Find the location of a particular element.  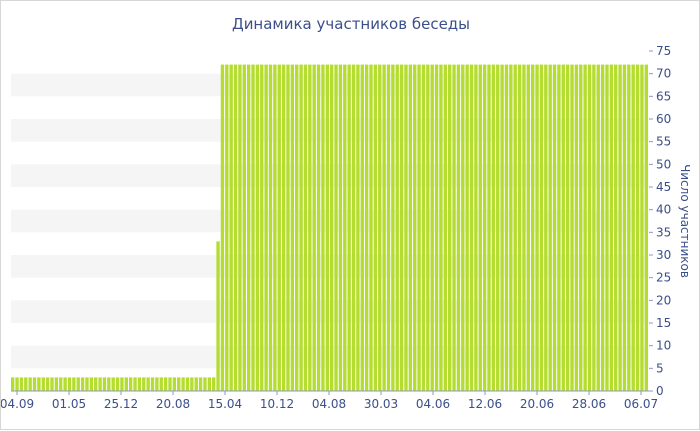

x-tick-label: 10.12 is located at coordinates (277, 404).